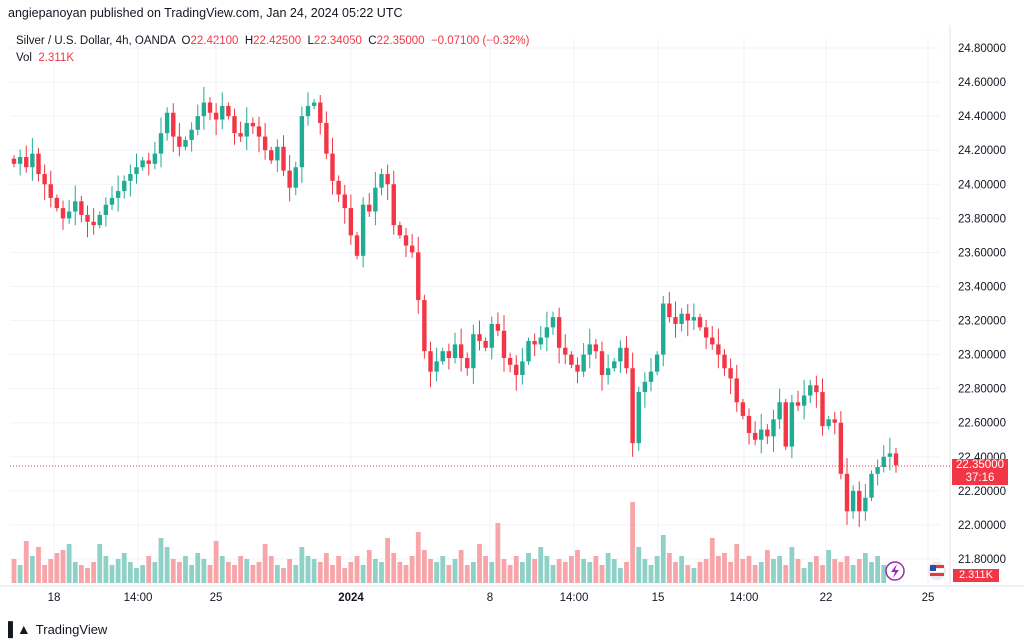 The image size is (1024, 643). I want to click on high-value: 22.42500, so click(277, 41).